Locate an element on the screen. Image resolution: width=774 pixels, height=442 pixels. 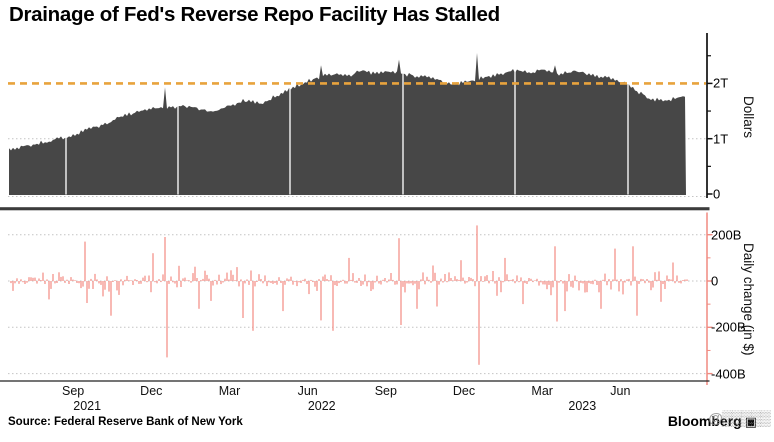
bottom-y-tick-label: -400B is located at coordinates (728, 374).